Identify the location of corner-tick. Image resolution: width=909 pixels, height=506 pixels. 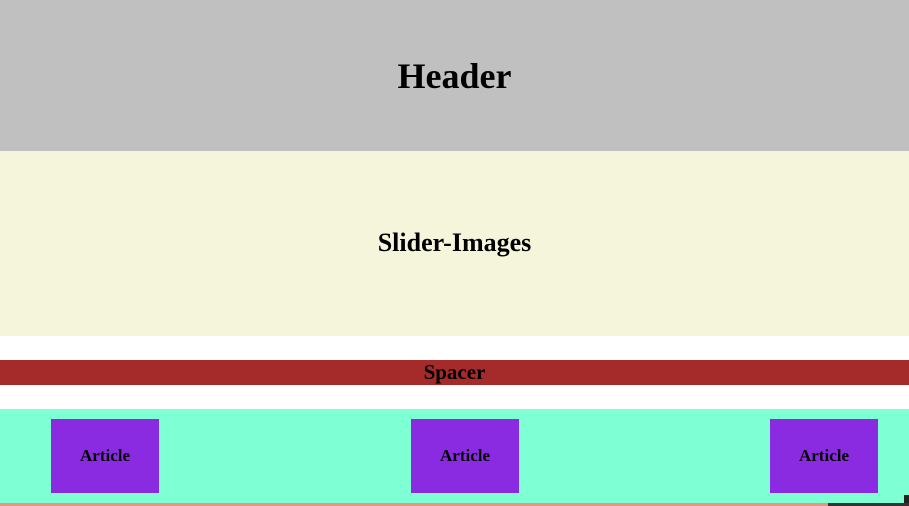
(906, 499).